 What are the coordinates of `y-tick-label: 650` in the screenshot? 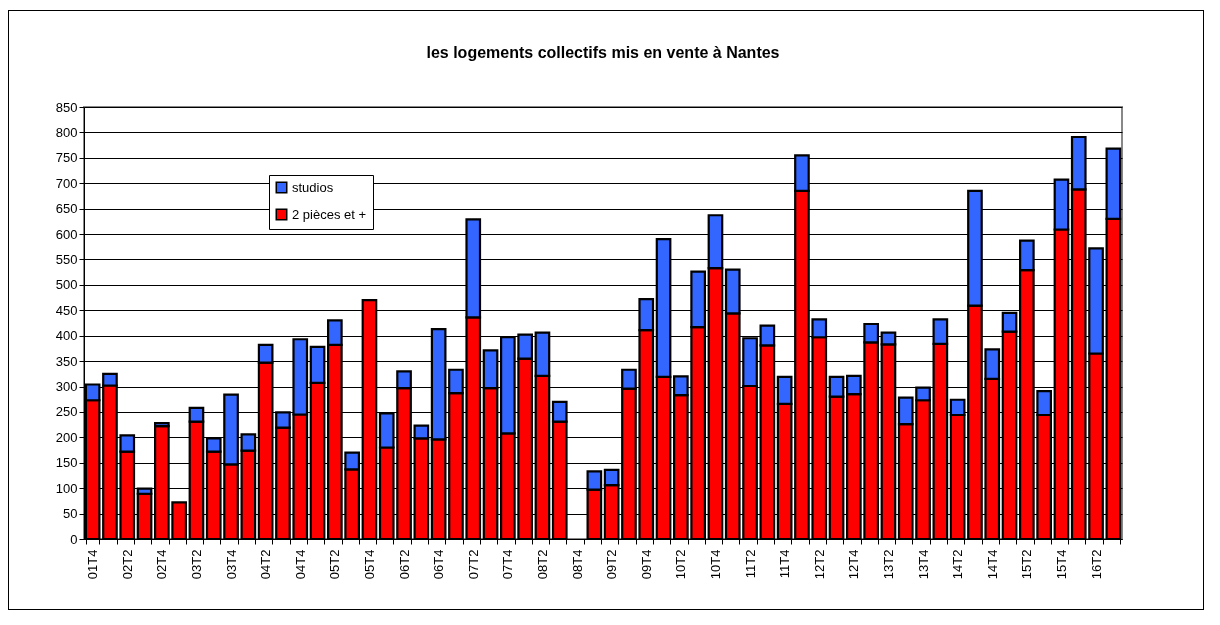 It's located at (66, 209).